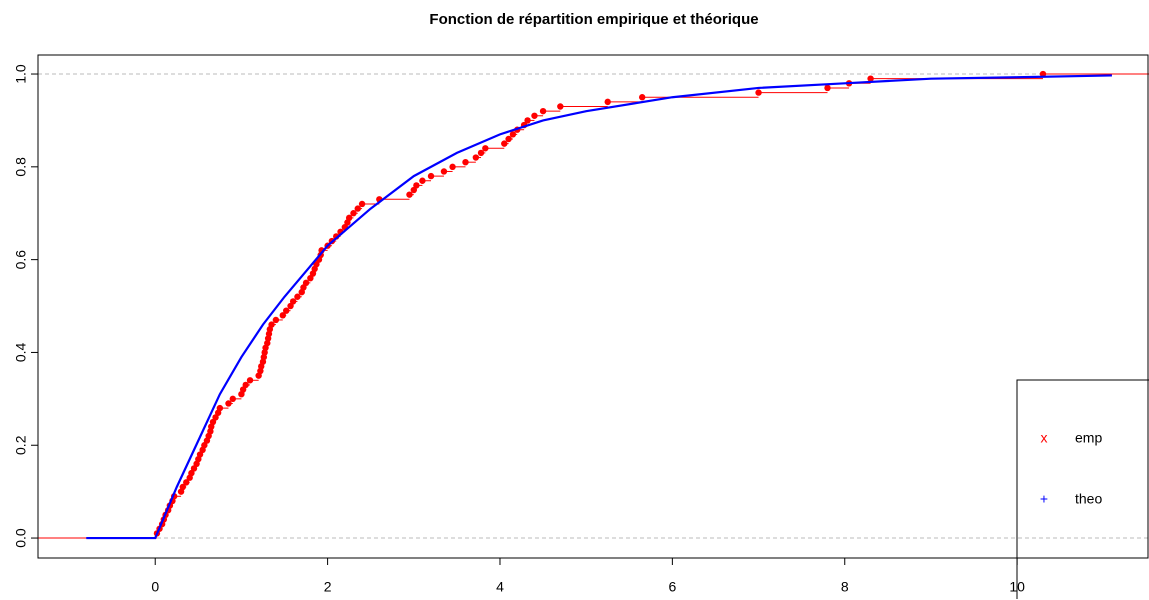 The width and height of the screenshot is (1149, 600). I want to click on y-tick-label: 0.4, so click(21, 352).